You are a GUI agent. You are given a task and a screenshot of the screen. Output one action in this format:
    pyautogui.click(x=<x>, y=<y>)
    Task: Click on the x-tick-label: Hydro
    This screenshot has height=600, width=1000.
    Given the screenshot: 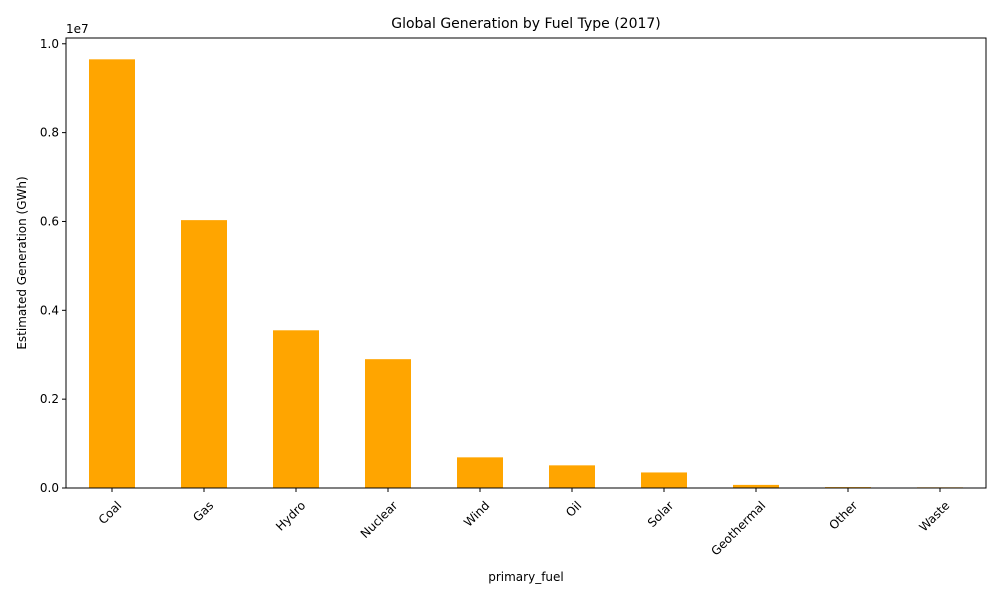 What is the action you would take?
    pyautogui.click(x=290, y=515)
    